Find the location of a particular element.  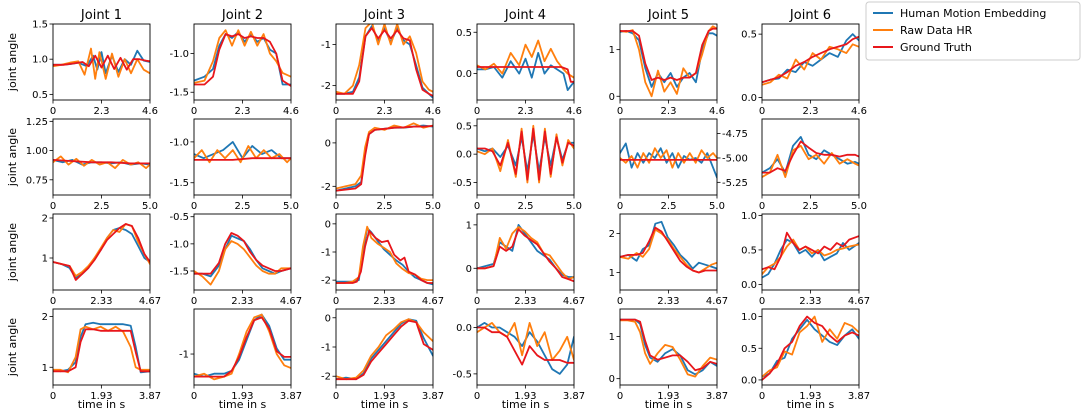

panel-r4-c3: 0 1.93 3.87 0 -1 -2 time in s is located at coordinates (382, 359).